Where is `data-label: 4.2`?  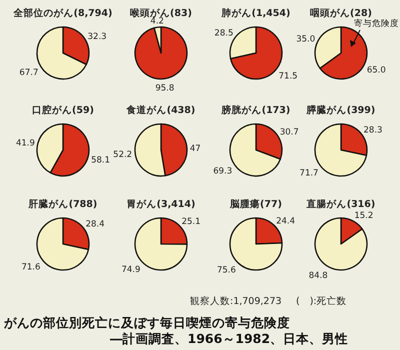
data-label: 4.2 is located at coordinates (157, 21).